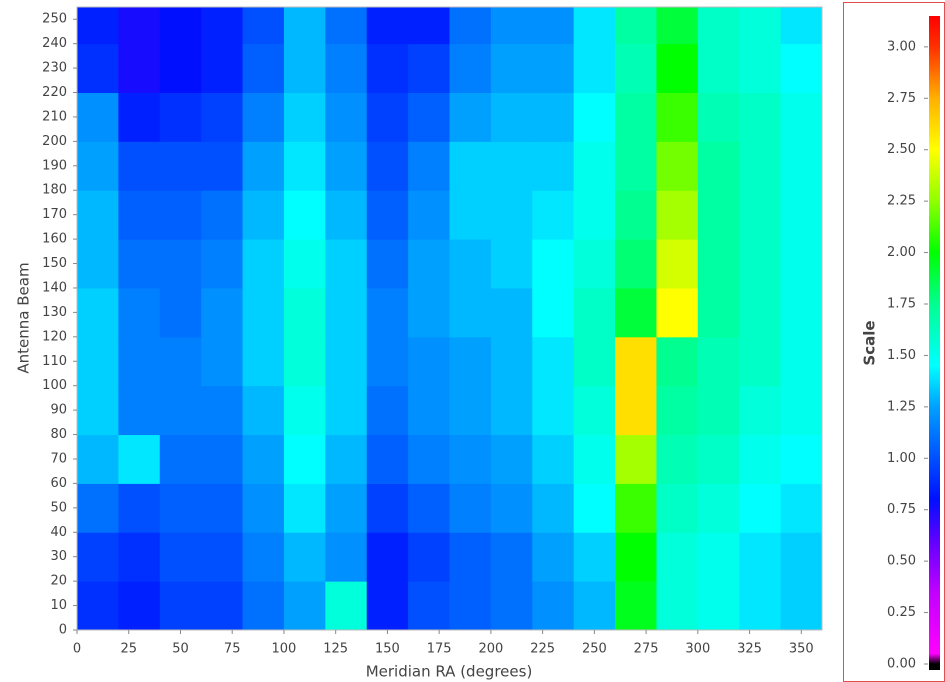  Describe the element at coordinates (901, 664) in the screenshot. I see `colorbar-tick-label: 0.00` at that location.